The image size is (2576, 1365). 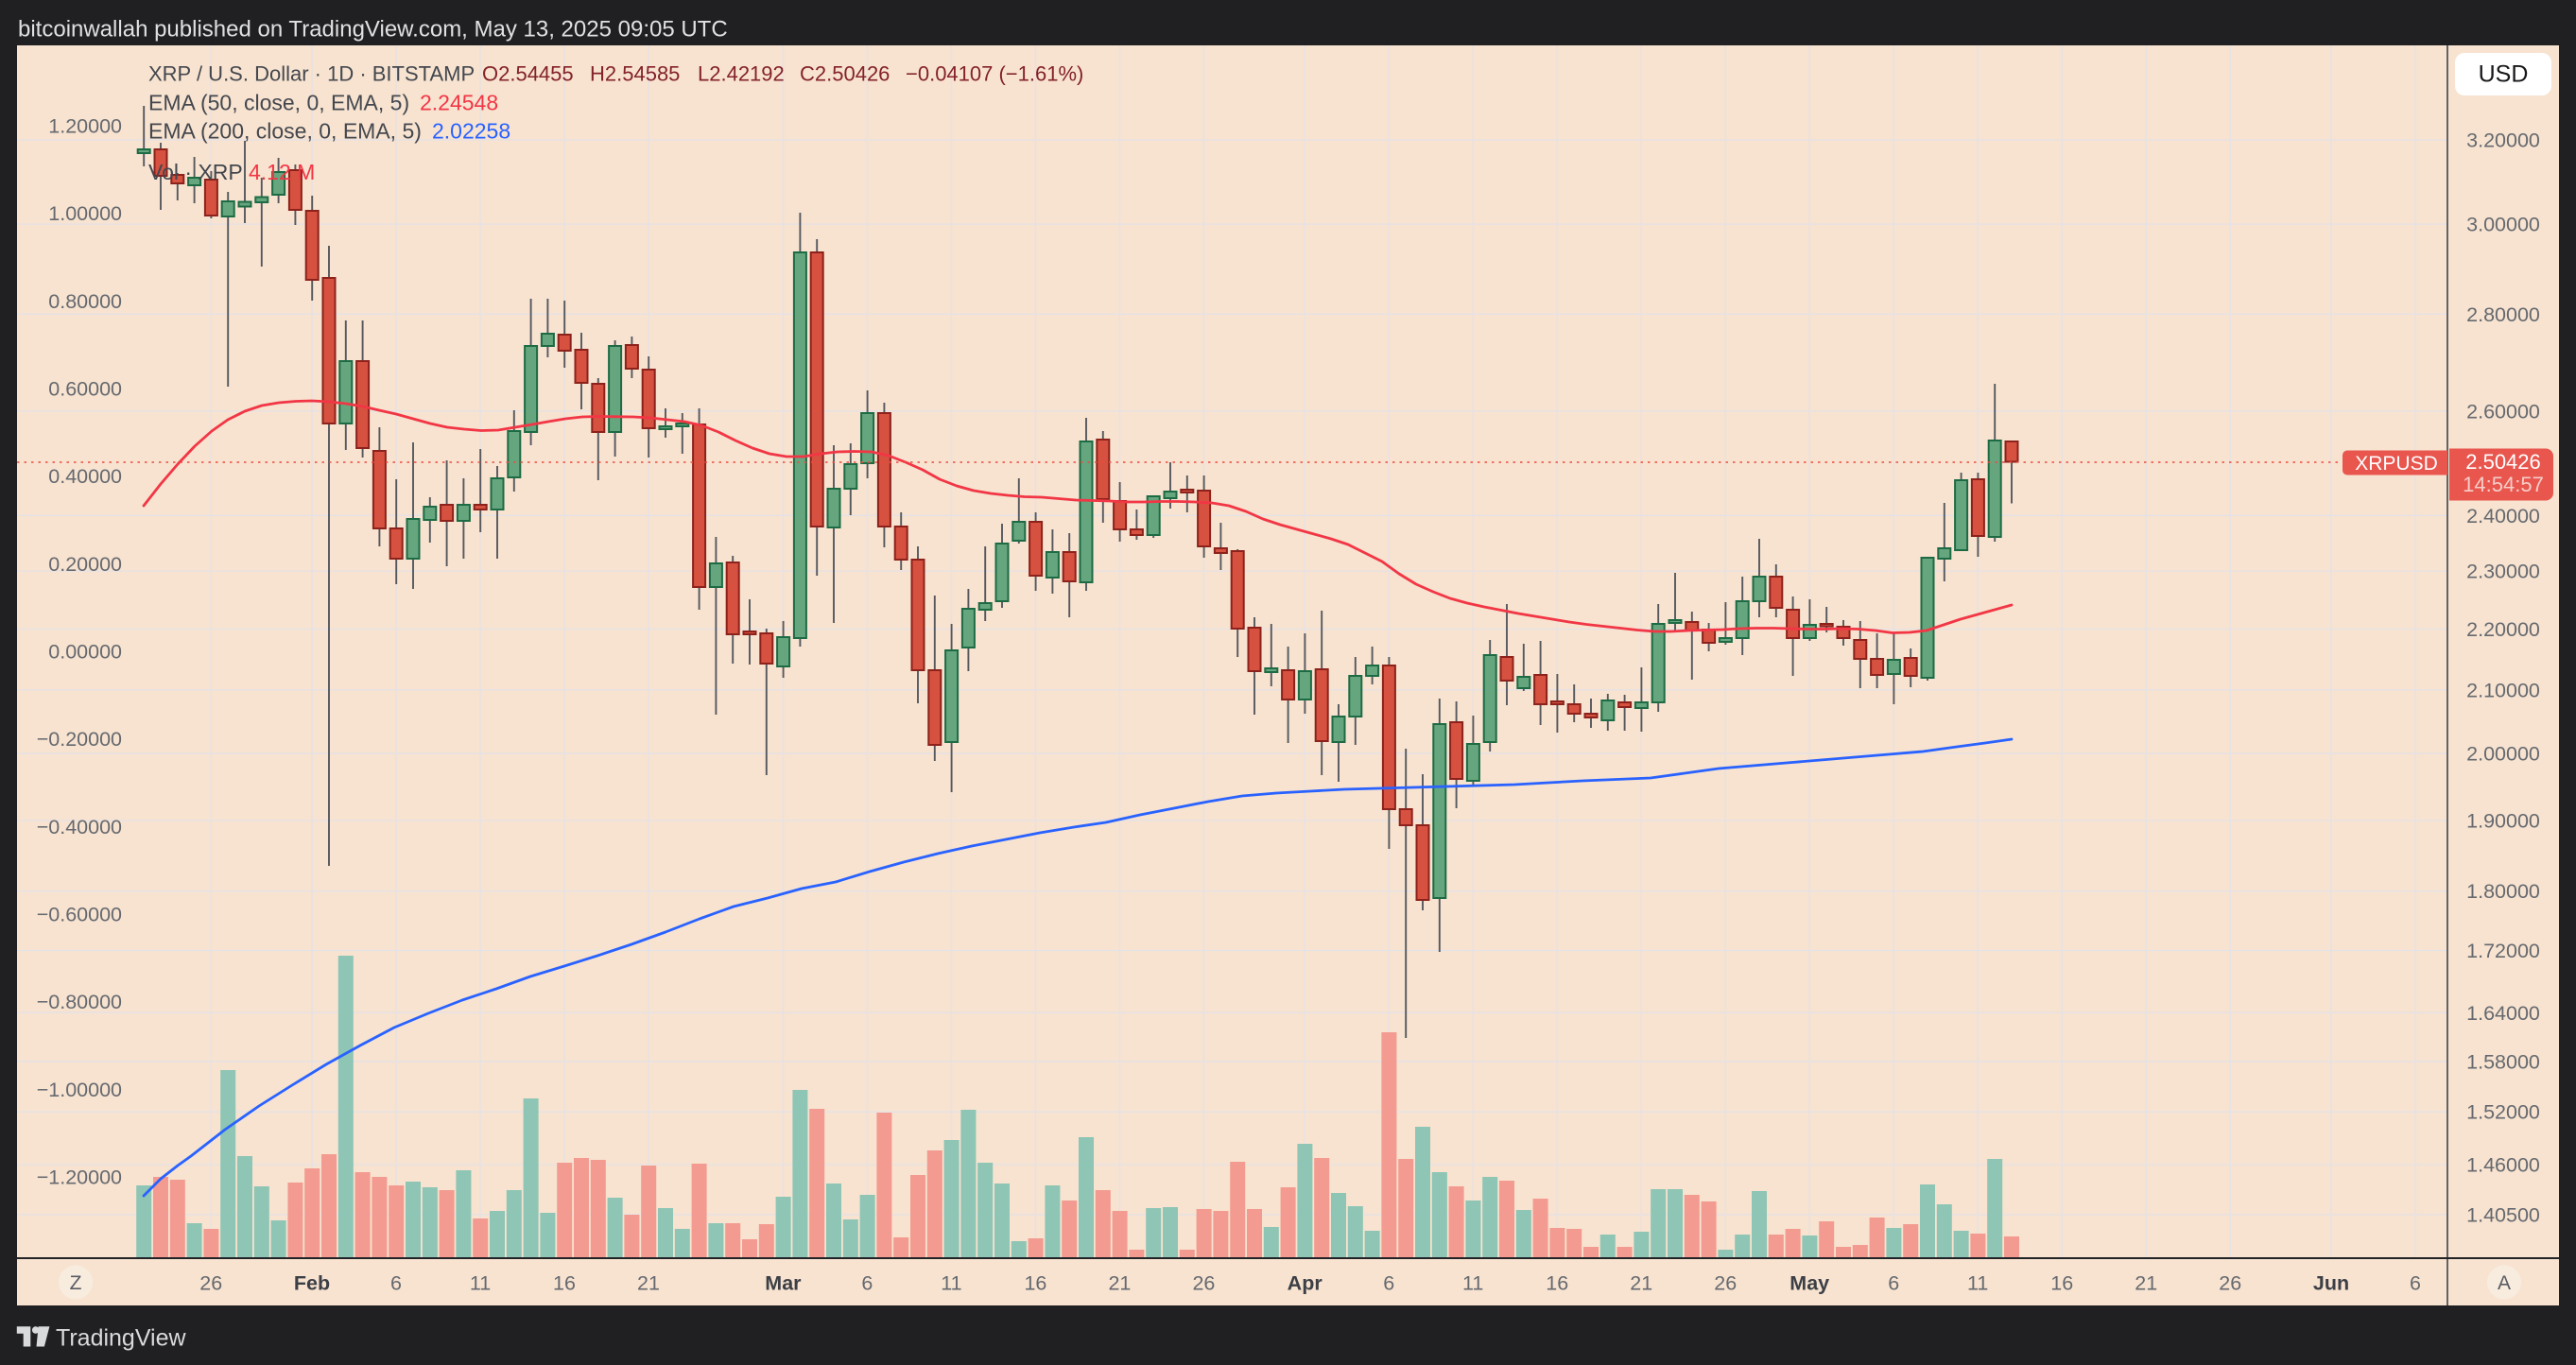 I want to click on svg-text: −0.20000, so click(x=80, y=739).